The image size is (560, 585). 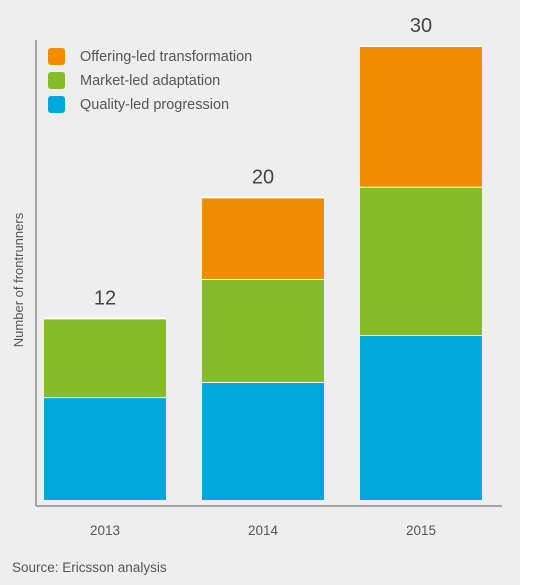 I want to click on bar-2013-market-led-adaptation, so click(x=105, y=358).